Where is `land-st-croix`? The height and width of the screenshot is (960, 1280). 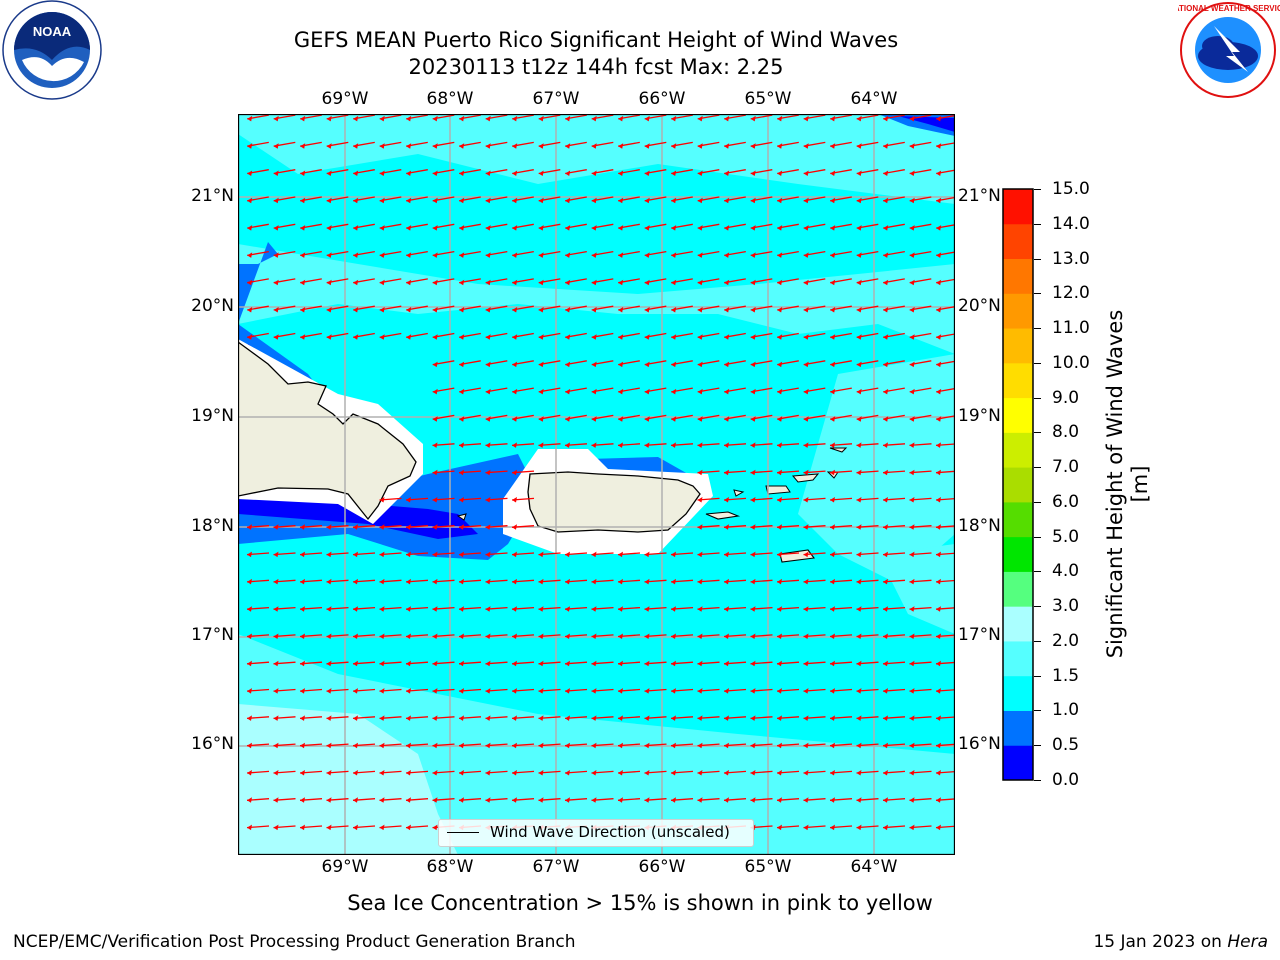 land-st-croix is located at coordinates (797, 556).